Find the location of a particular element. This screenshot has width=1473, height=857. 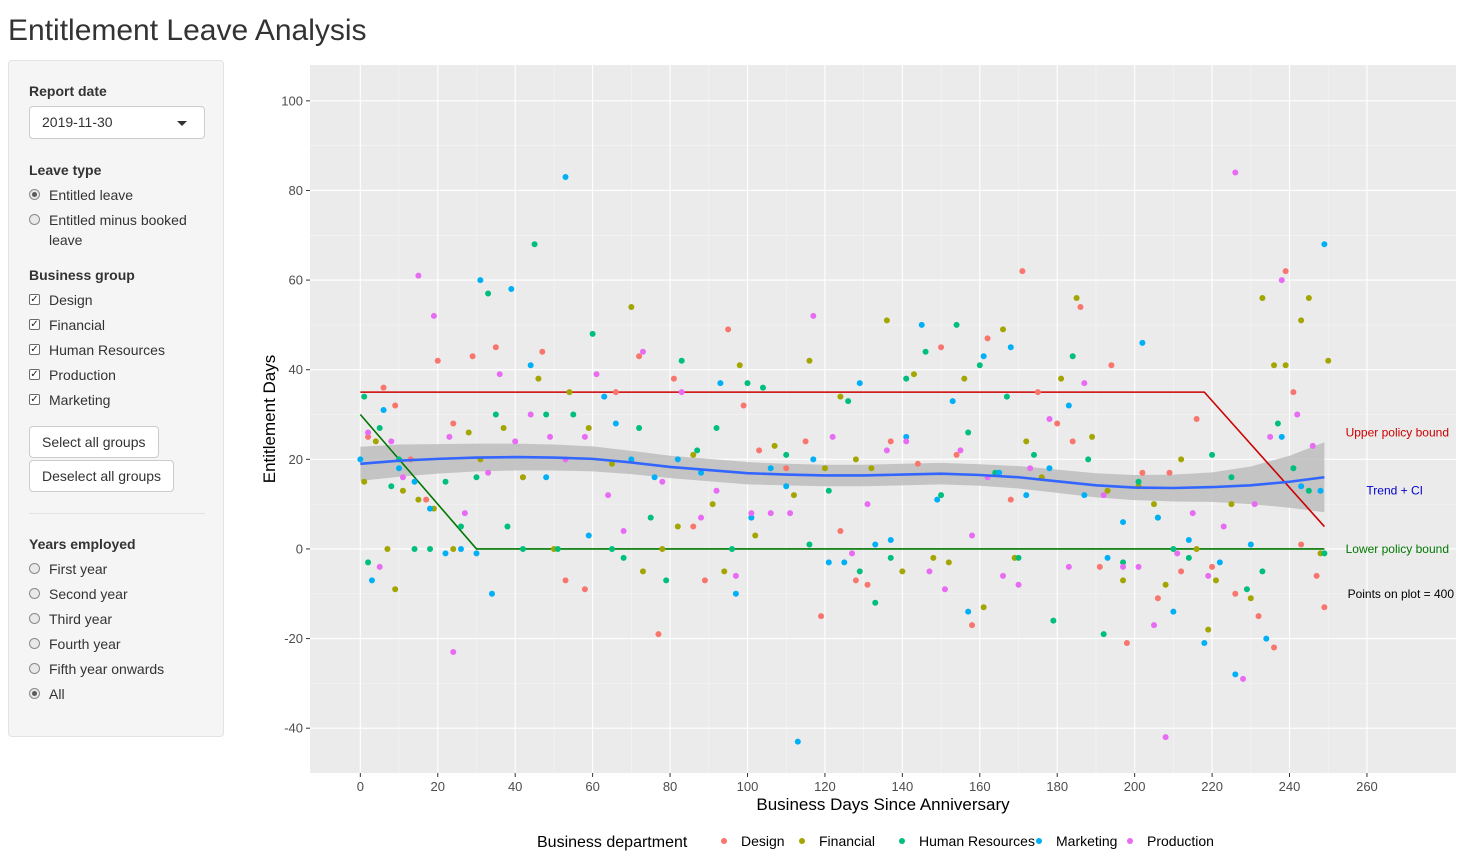

checkbox-label: Design is located at coordinates (71, 300).